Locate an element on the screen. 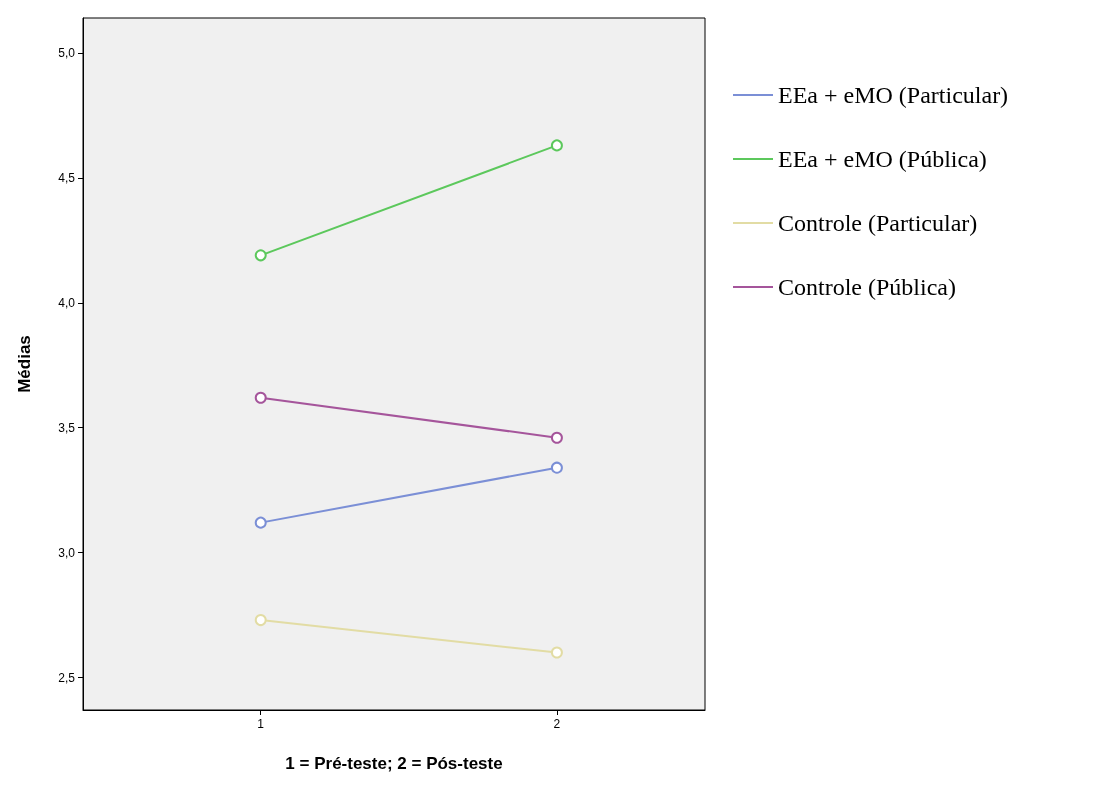  y-tick-label: 3,5 is located at coordinates (67, 427).